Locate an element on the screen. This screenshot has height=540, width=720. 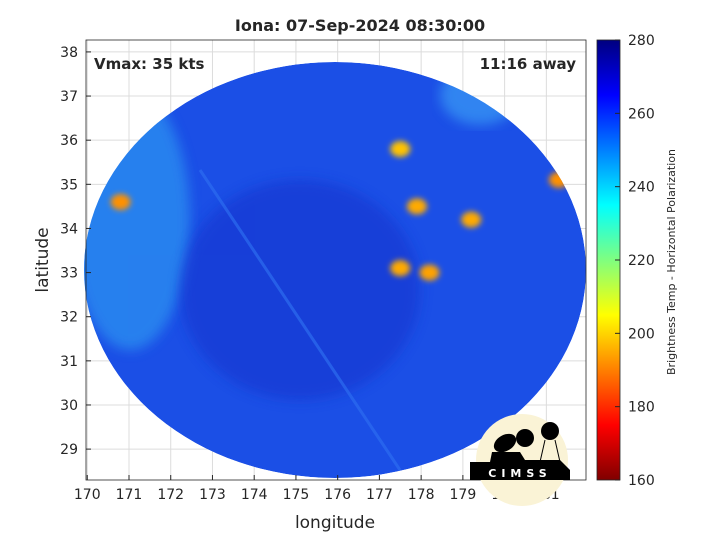
colorbar-tick-label: 240 is located at coordinates (641, 188).